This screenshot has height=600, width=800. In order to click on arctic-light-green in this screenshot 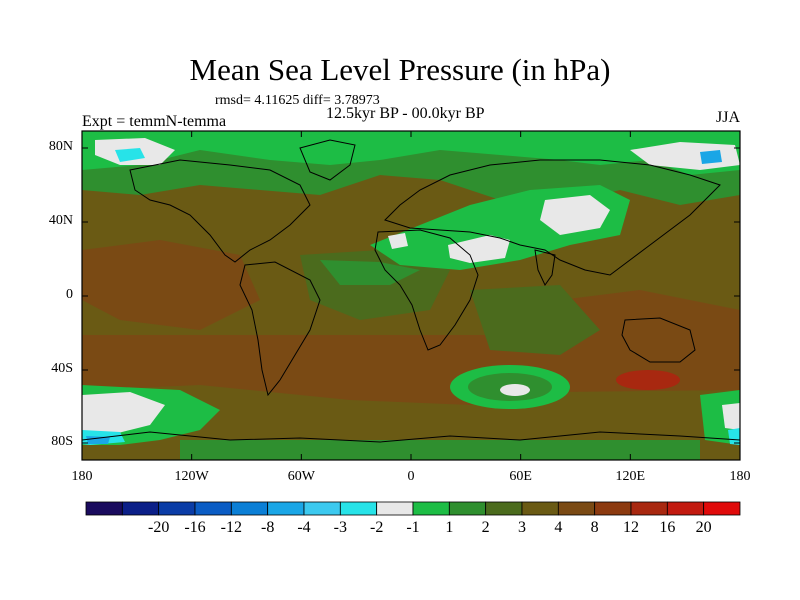, I will do `click(411, 153)`.